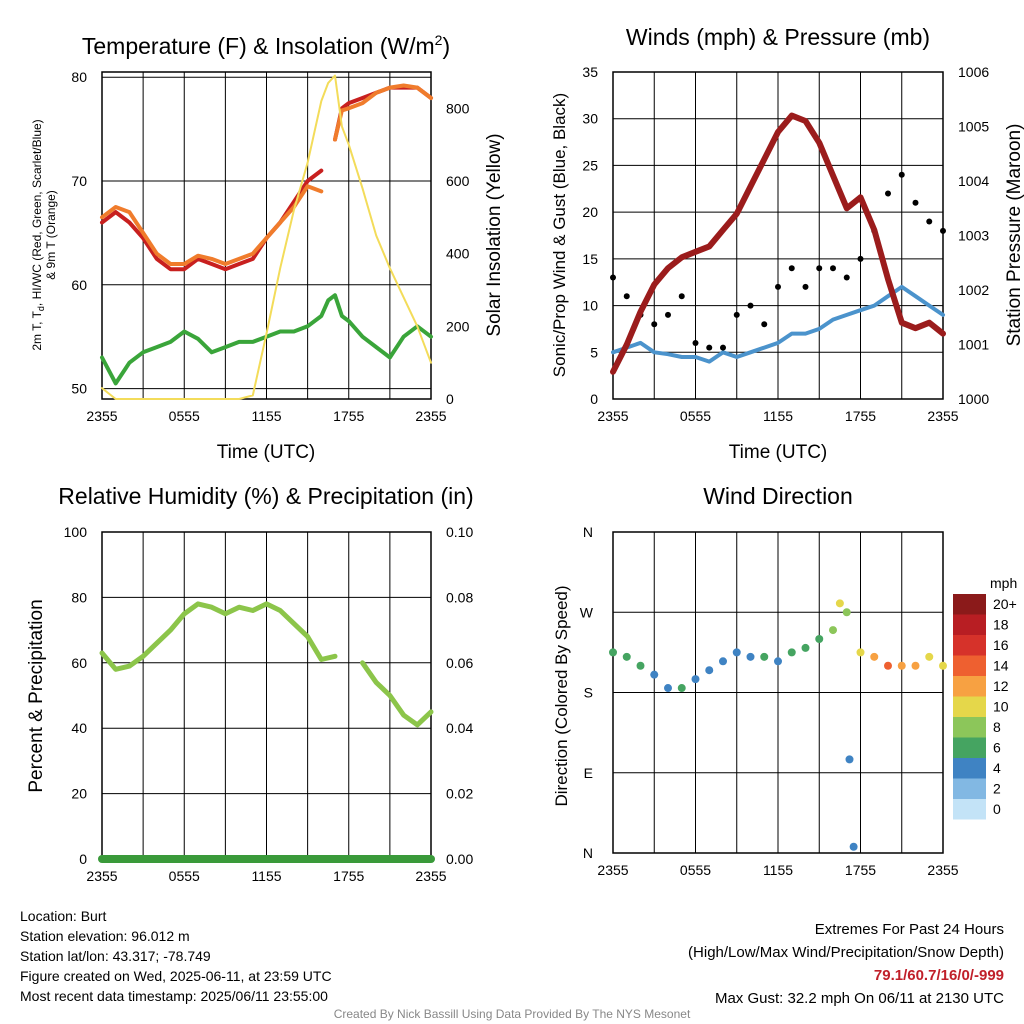 The image size is (1024, 1024). I want to click on rh-ytick-label: 40, so click(79, 728).